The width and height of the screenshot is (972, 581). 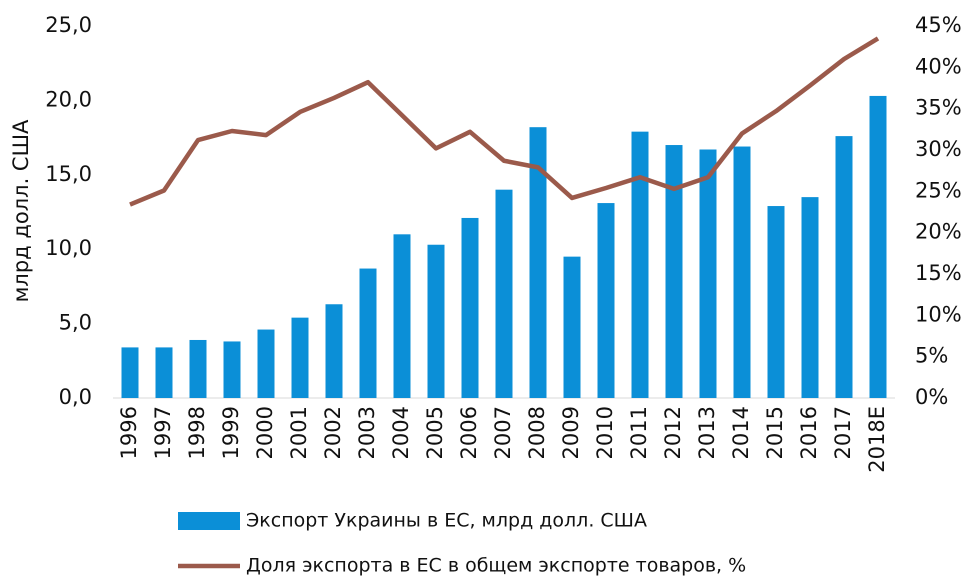 What do you see at coordinates (68, 25) in the screenshot?
I see `y-tick-label: 25,0` at bounding box center [68, 25].